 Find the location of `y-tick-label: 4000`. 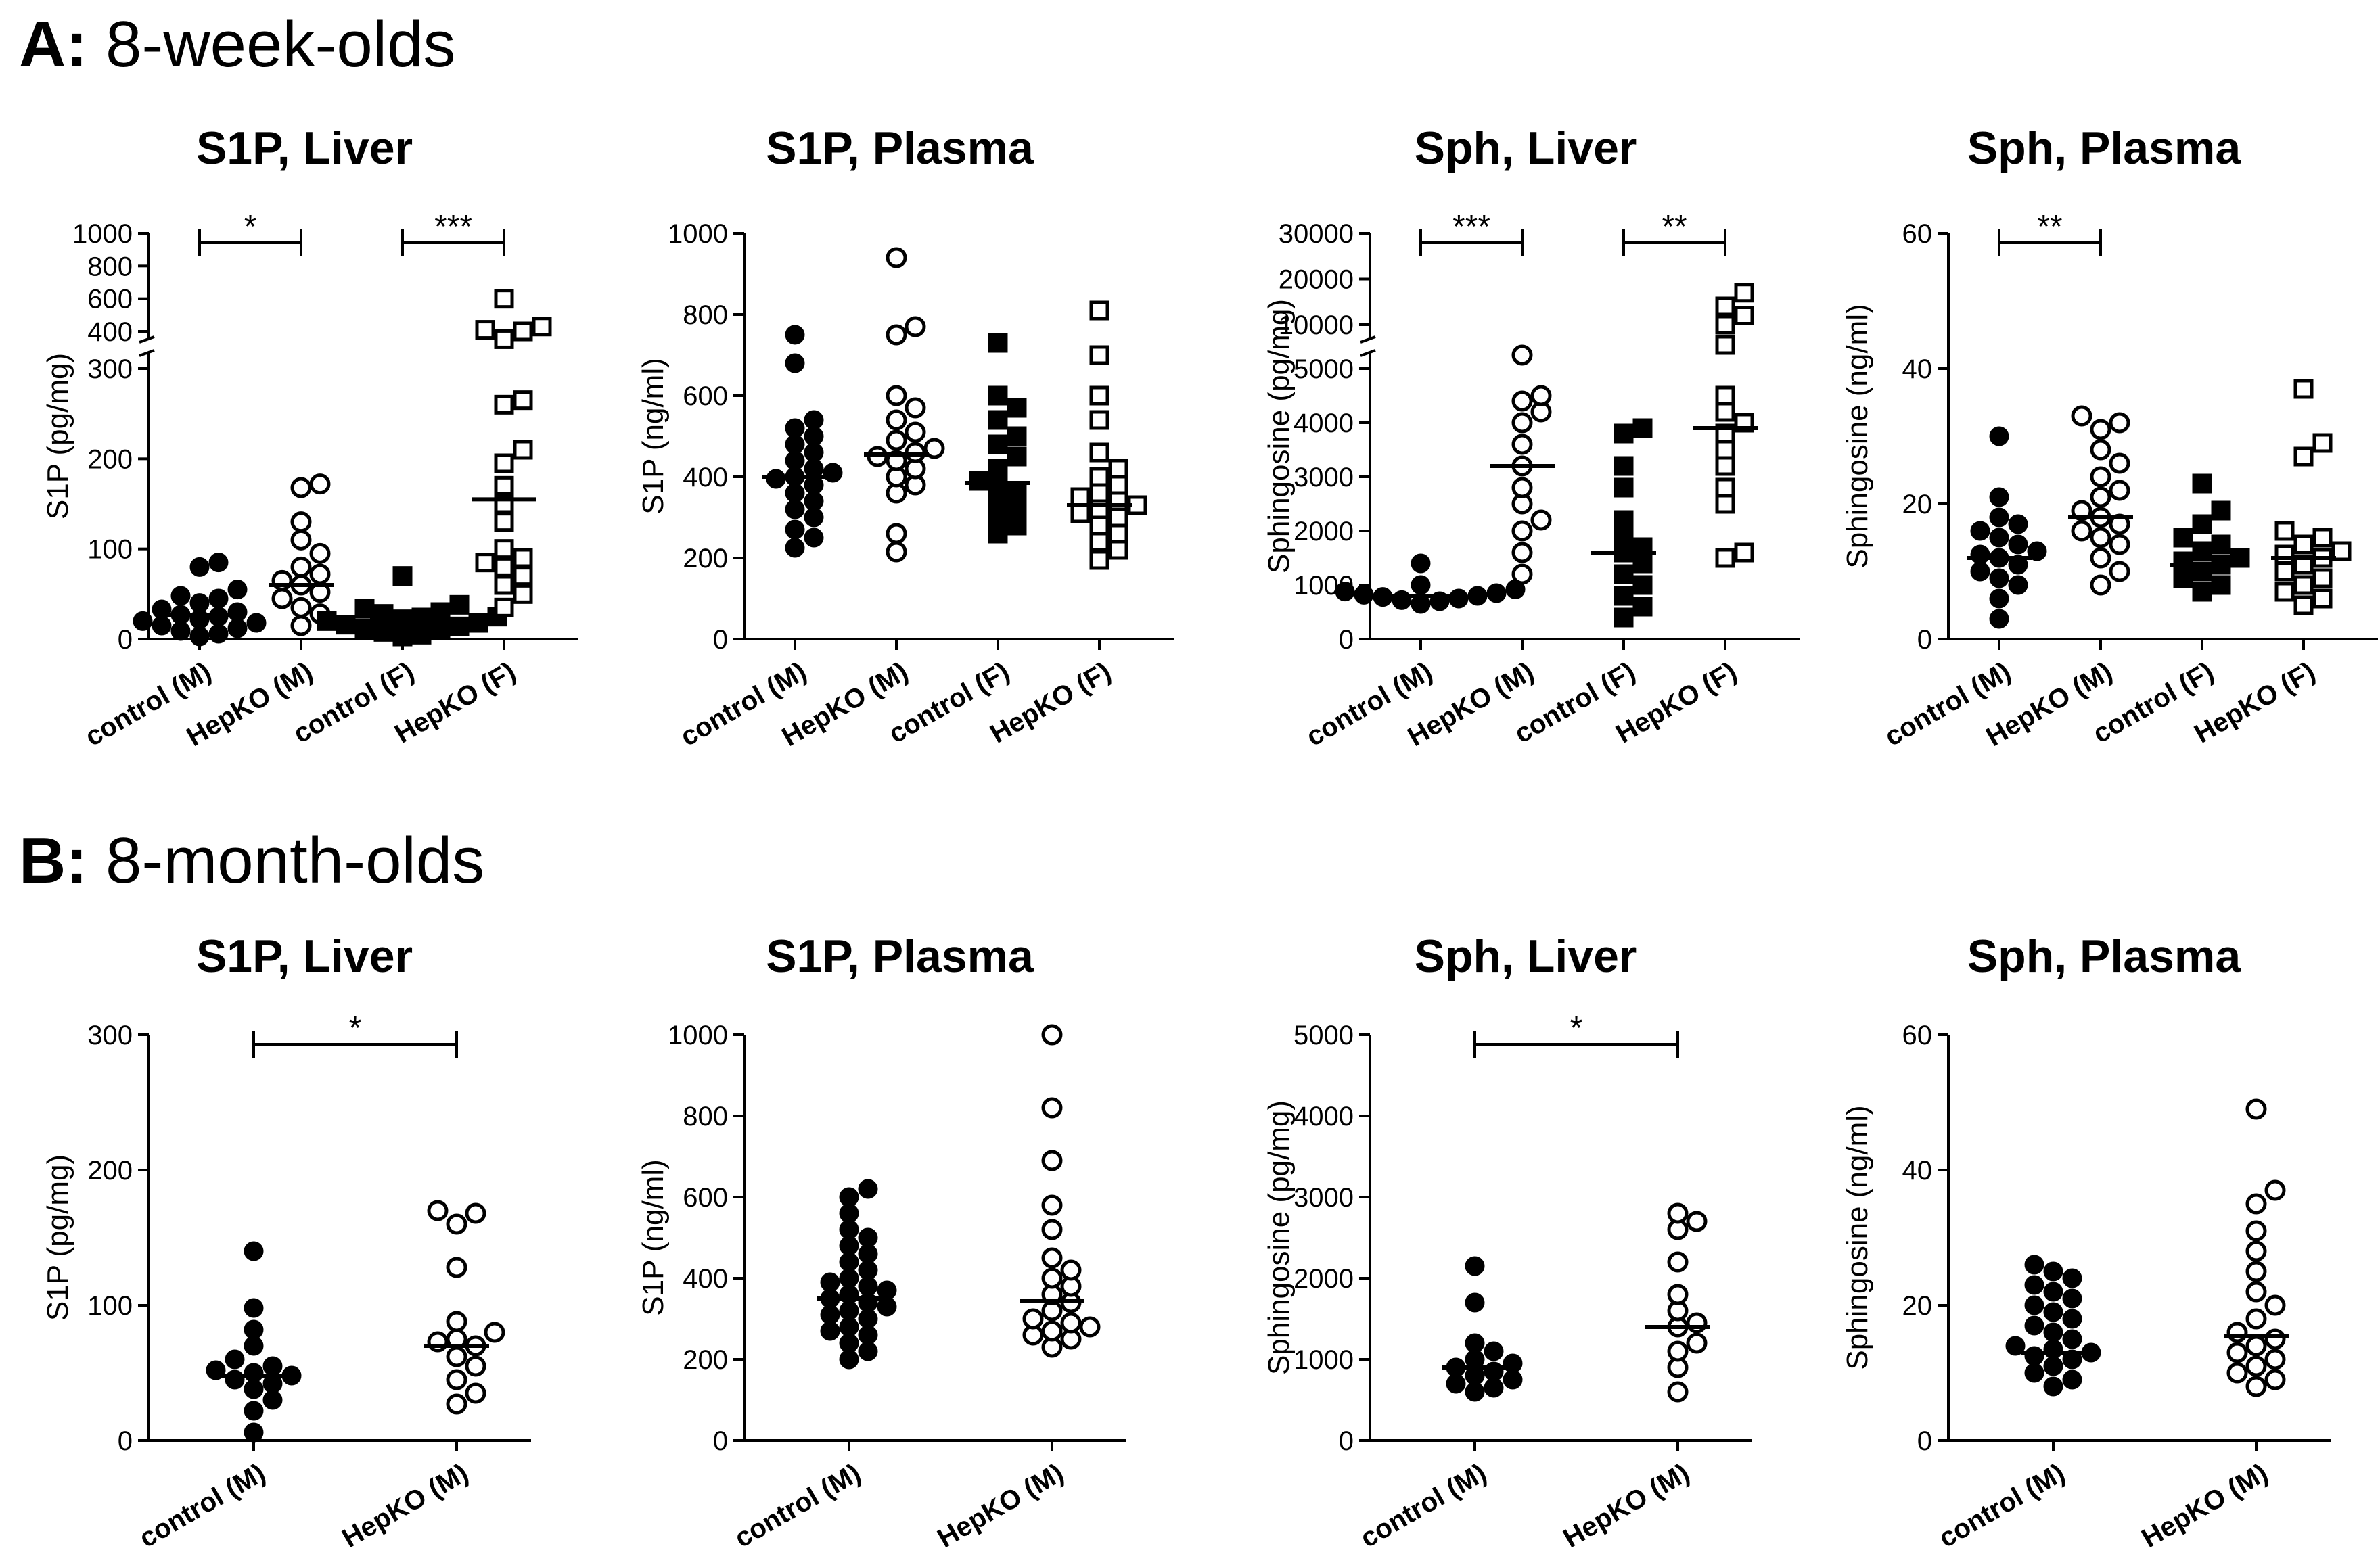

y-tick-label: 4000 is located at coordinates (1324, 1116).